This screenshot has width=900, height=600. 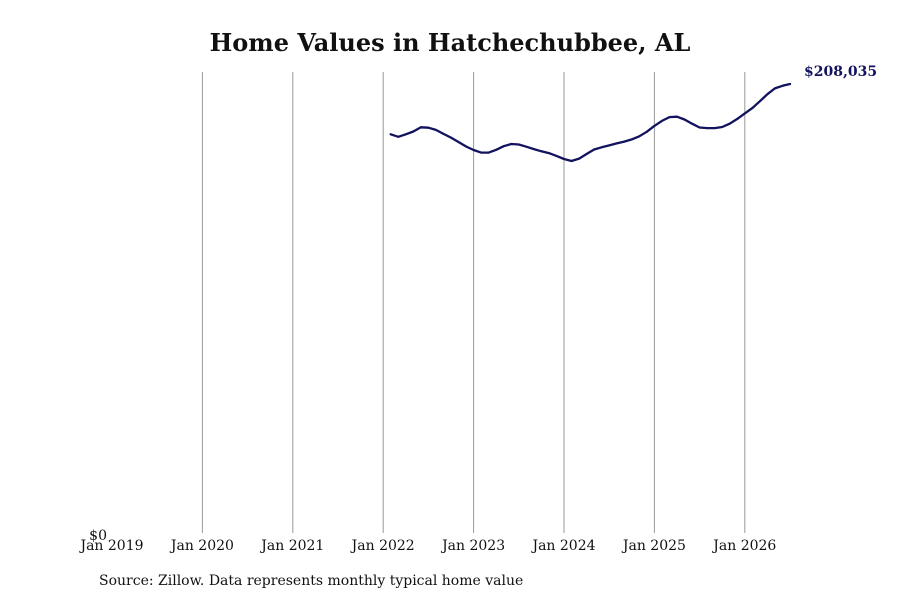 I want to click on y-axis-ticks: $0, so click(x=98, y=536).